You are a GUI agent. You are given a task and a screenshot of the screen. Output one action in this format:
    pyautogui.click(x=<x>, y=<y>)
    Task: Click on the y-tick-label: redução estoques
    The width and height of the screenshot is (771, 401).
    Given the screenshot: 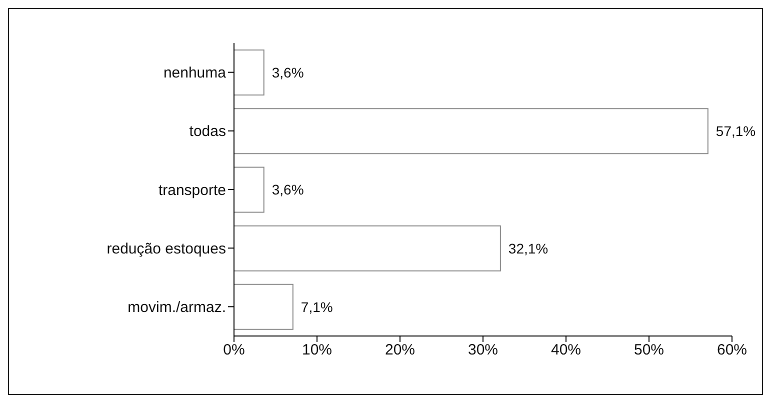 What is the action you would take?
    pyautogui.click(x=166, y=249)
    